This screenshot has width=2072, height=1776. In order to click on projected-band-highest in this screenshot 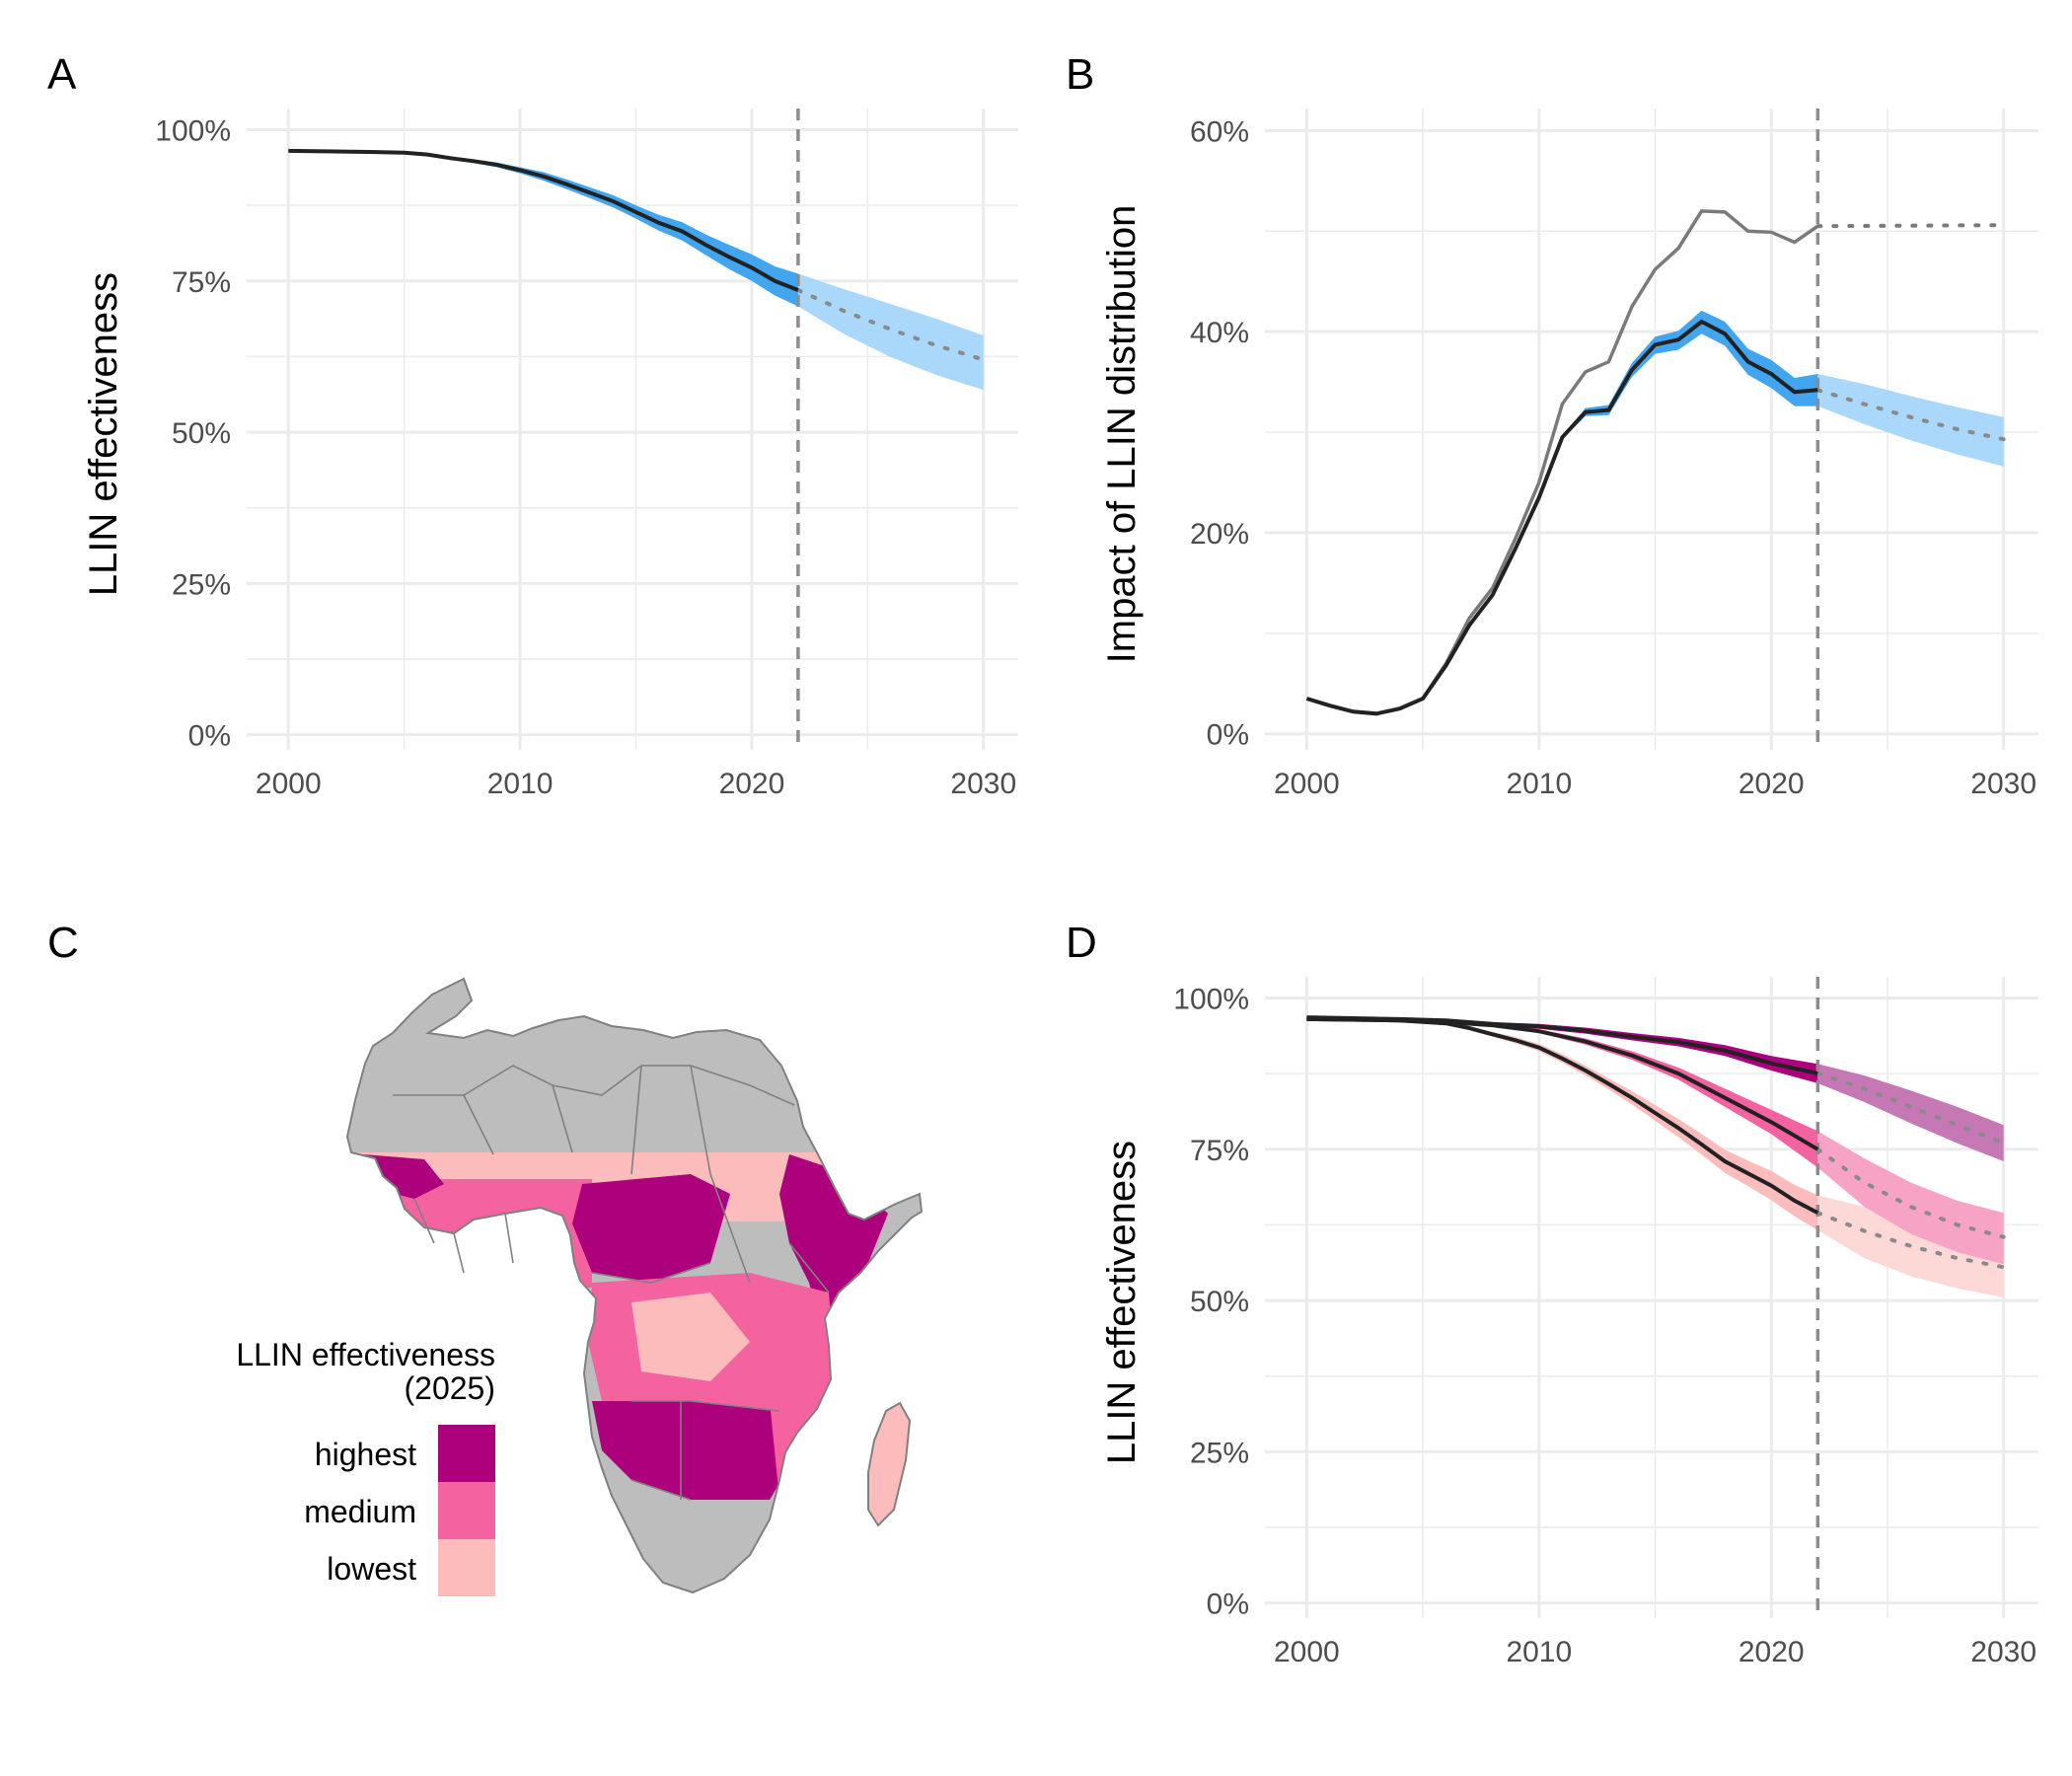, I will do `click(1911, 1113)`.